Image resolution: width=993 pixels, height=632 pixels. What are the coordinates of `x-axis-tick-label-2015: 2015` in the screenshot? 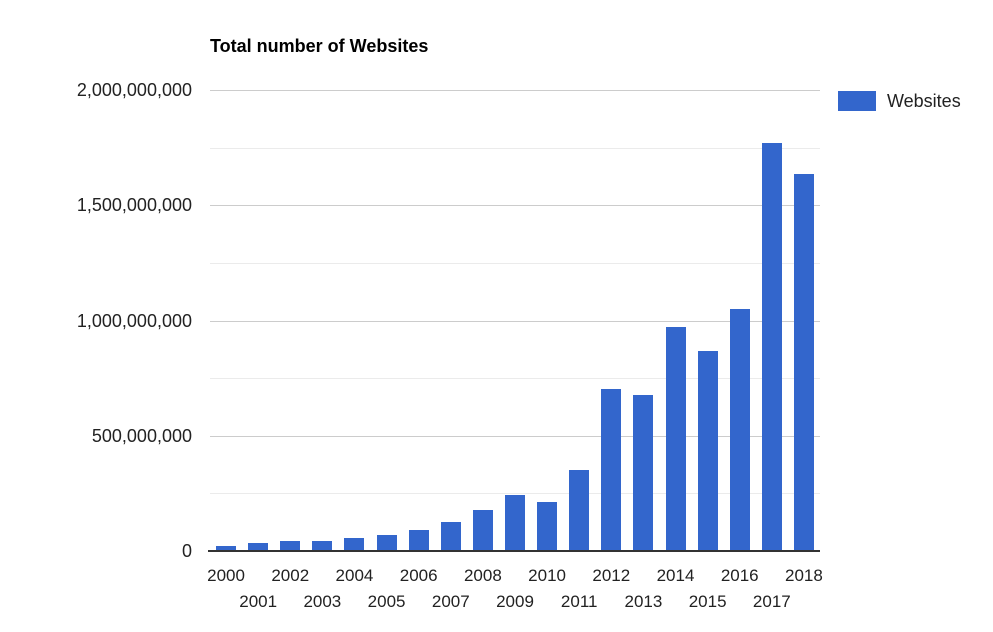 It's located at (707, 601).